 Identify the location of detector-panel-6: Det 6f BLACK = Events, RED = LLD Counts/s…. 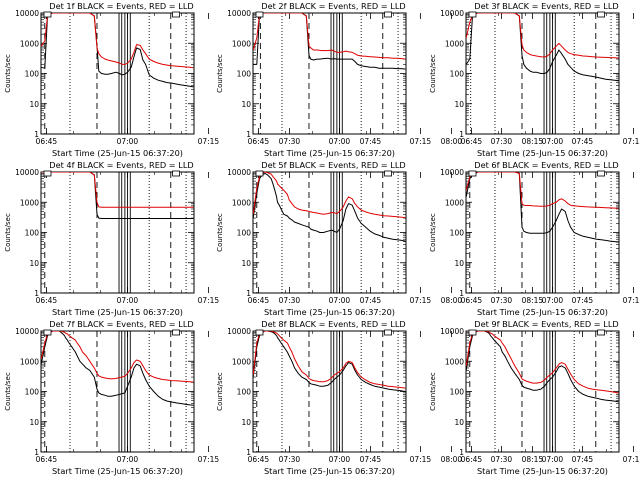
(534, 238).